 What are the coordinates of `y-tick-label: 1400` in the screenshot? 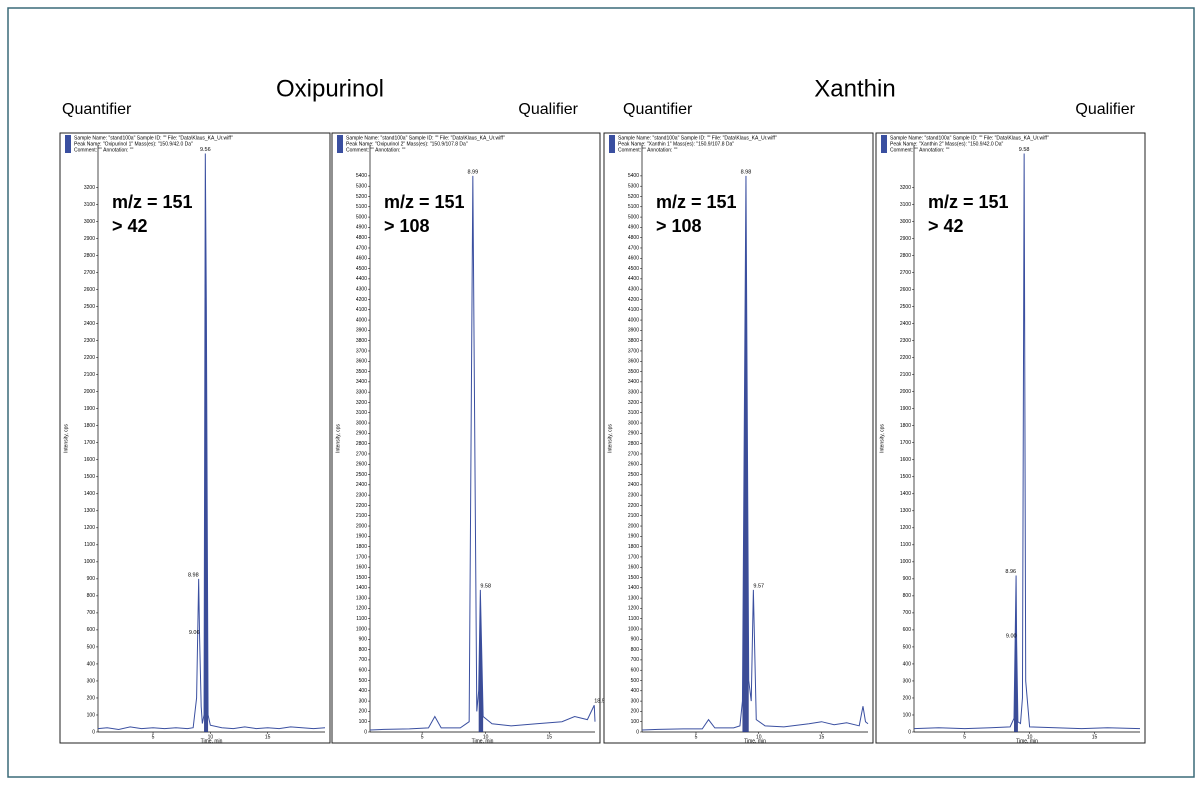 It's located at (89, 494).